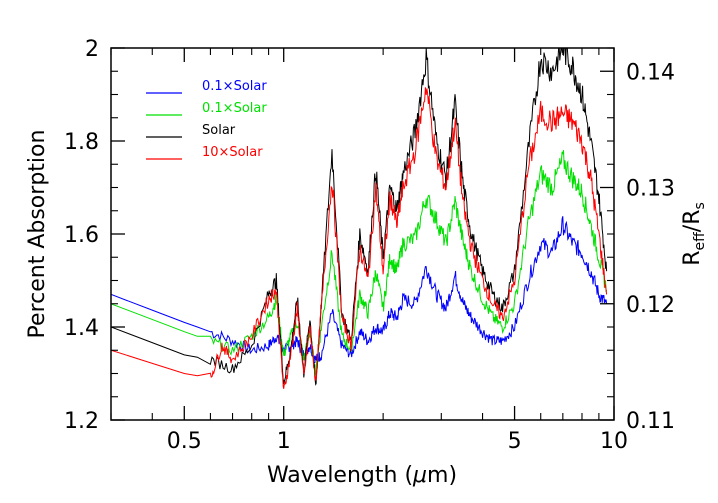  I want to click on legend: 0.1×Solar 0.1×Solar Solar 10×Solar, so click(206, 119).